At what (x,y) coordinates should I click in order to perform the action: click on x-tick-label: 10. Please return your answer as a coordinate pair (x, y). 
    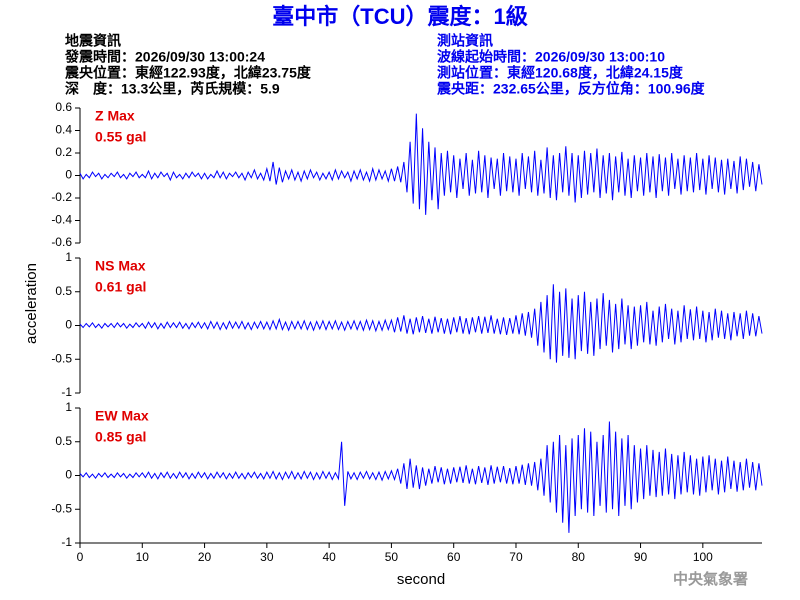
    Looking at the image, I should click on (143, 557).